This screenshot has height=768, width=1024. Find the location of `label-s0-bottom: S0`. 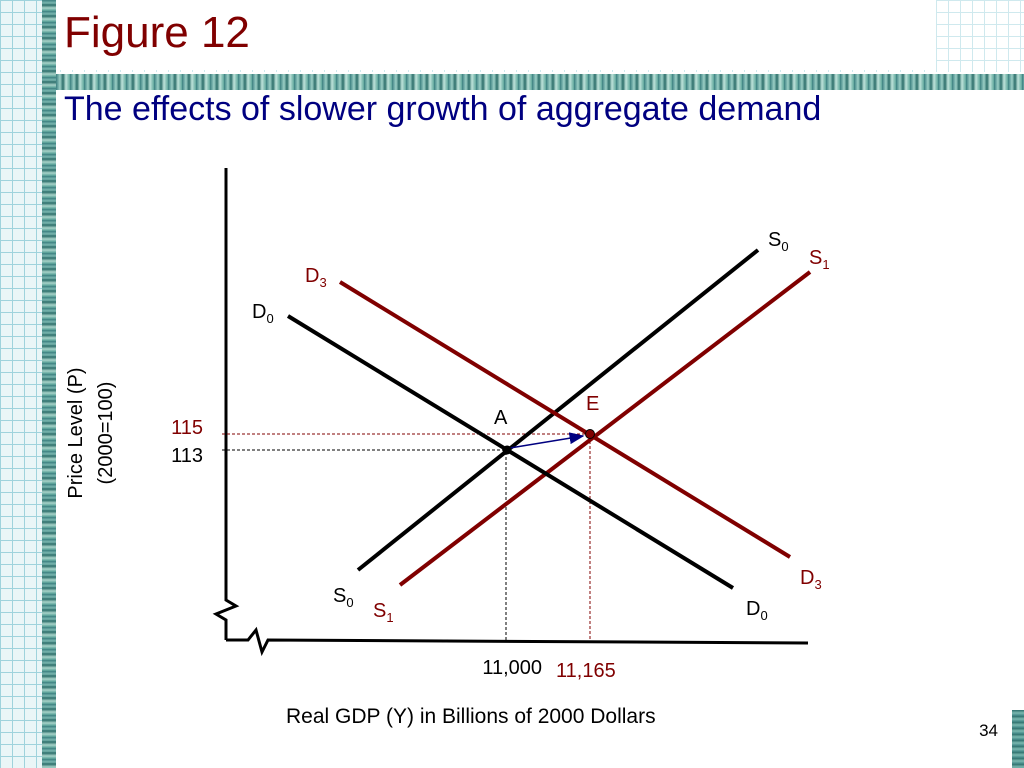

label-s0-bottom: S0 is located at coordinates (343, 597).